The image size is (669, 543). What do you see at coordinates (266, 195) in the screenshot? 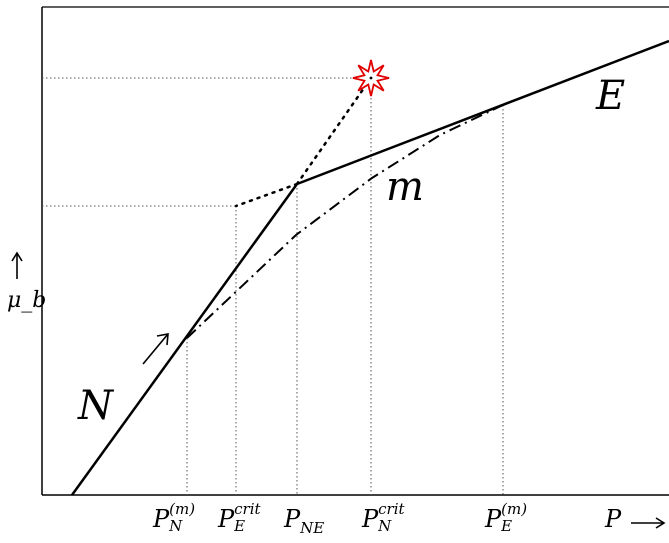
I see `E-extension-dots` at bounding box center [266, 195].